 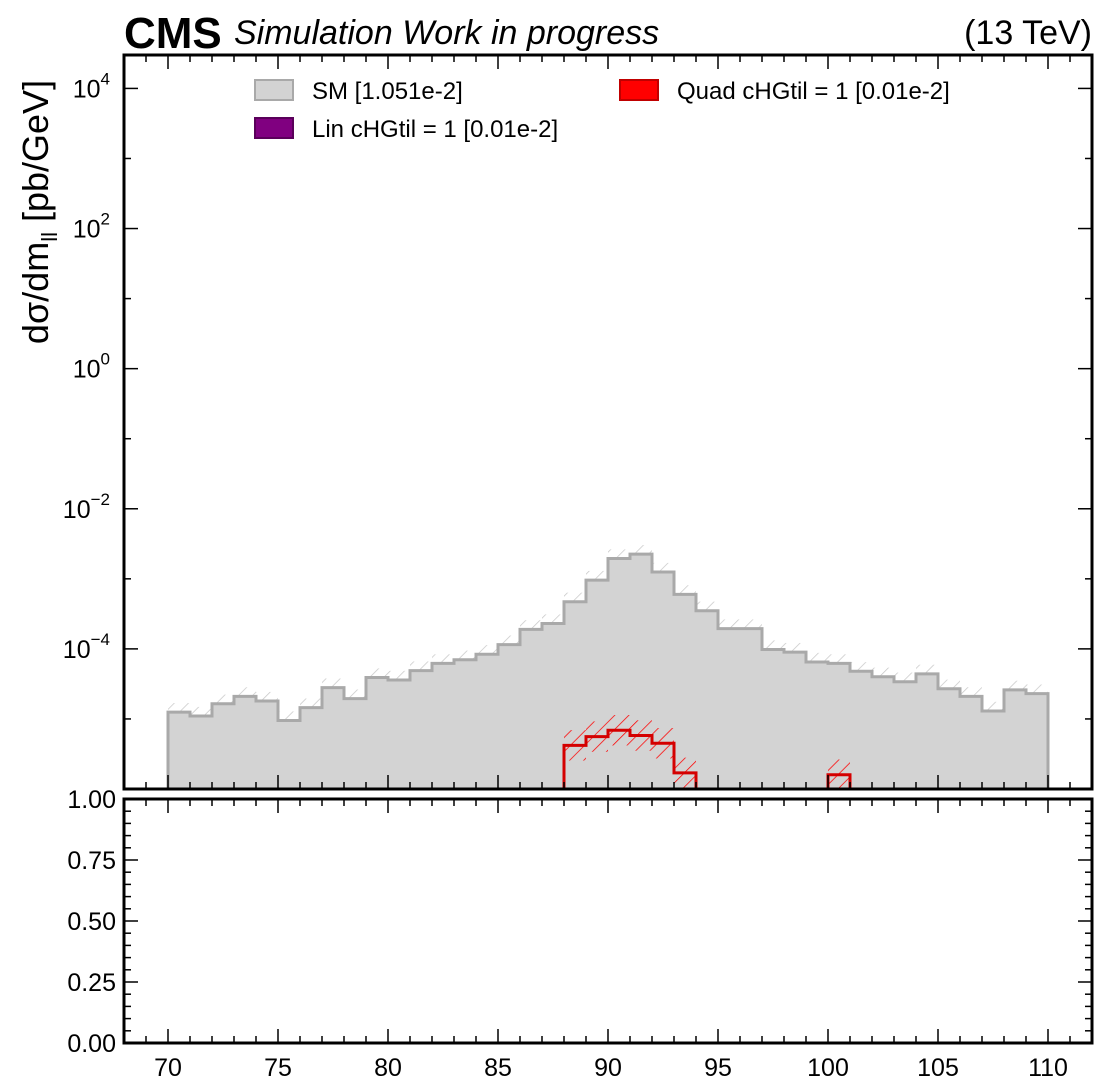 I want to click on x-tick-label: 105, so click(x=938, y=1068).